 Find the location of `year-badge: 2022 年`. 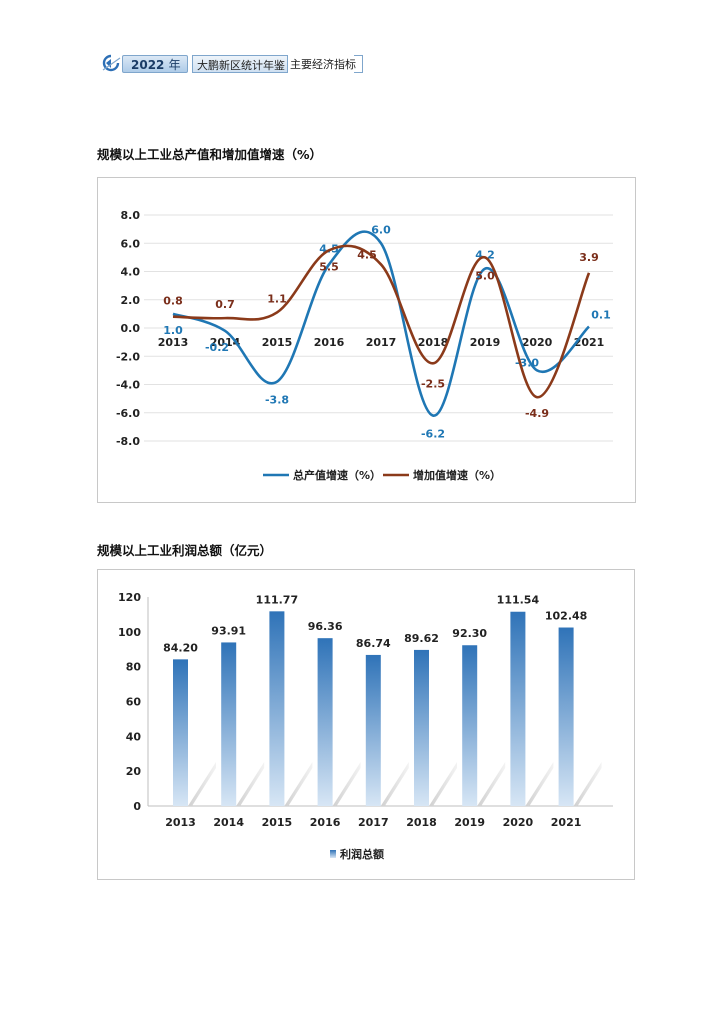

year-badge: 2022 年 is located at coordinates (155, 64).